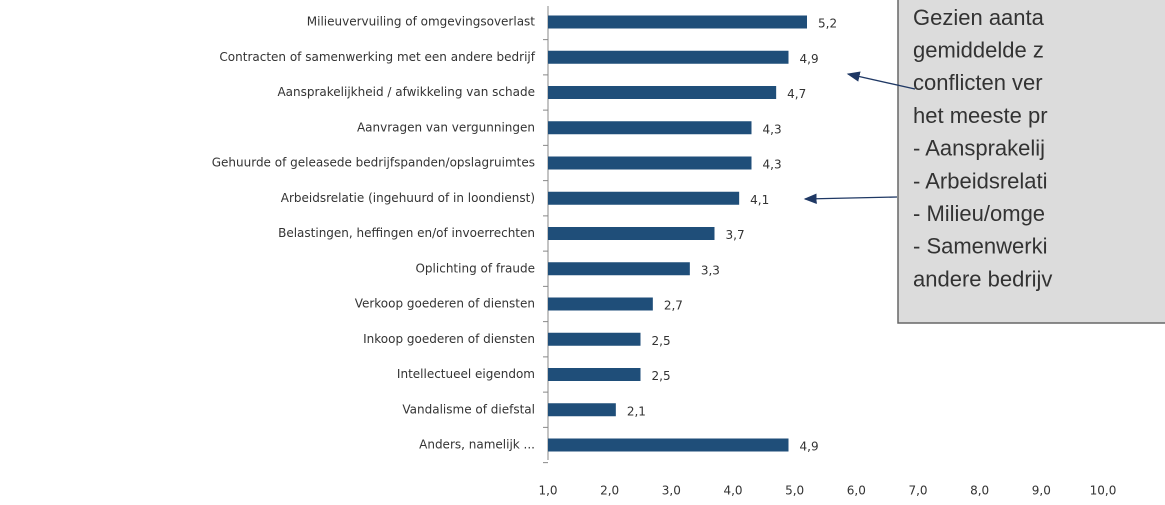 The width and height of the screenshot is (1165, 505). Describe the element at coordinates (978, 50) in the screenshot. I see `annotation-line: gemiddelde z` at that location.